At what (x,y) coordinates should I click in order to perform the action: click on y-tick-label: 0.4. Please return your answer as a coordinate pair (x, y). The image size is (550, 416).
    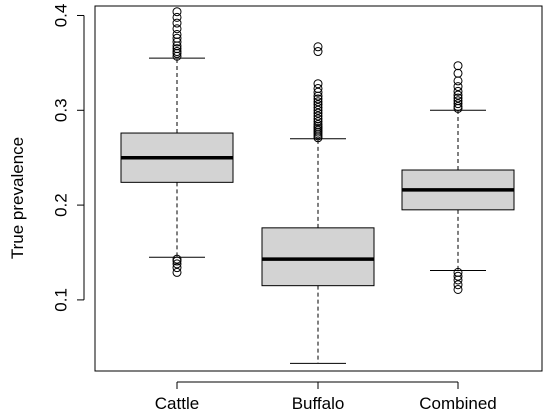
    Looking at the image, I should click on (60, 16).